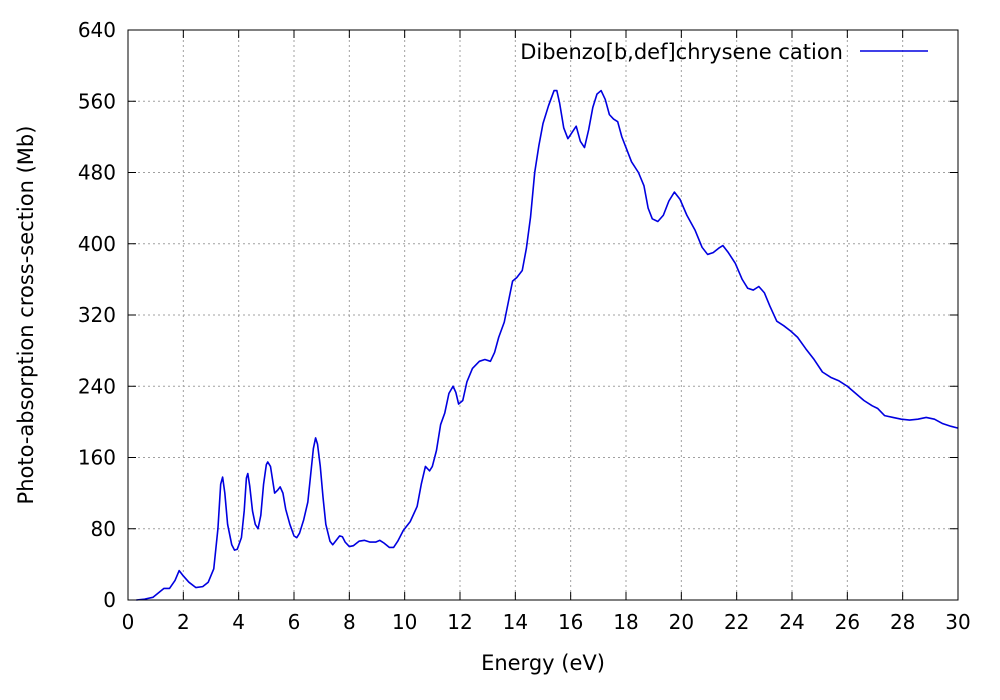 The height and width of the screenshot is (700, 1000). Describe the element at coordinates (625, 622) in the screenshot. I see `x-tick-label: 18` at that location.